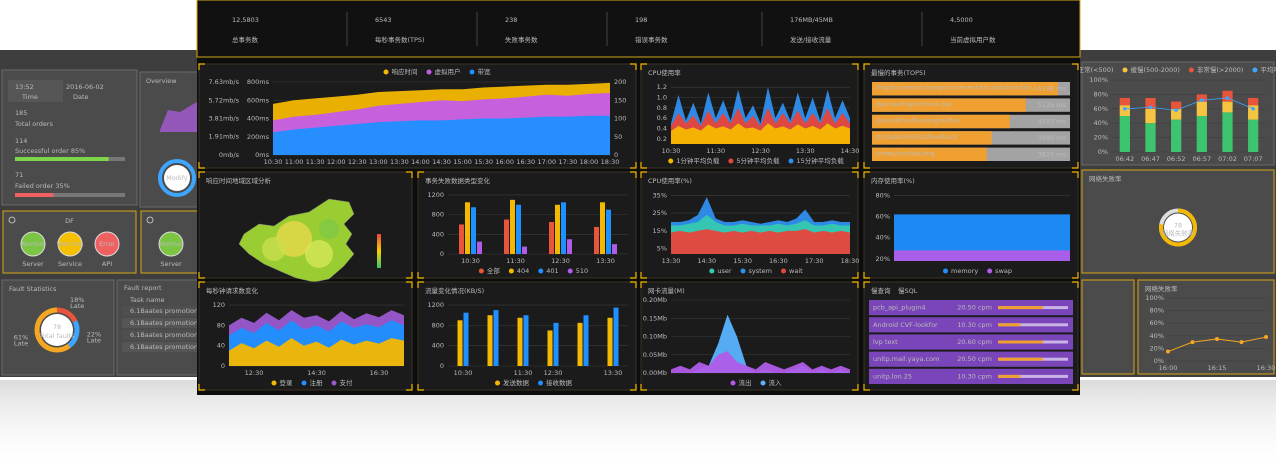  What do you see at coordinates (177, 178) in the screenshot?
I see `modify-button-label: Modify` at bounding box center [177, 178].